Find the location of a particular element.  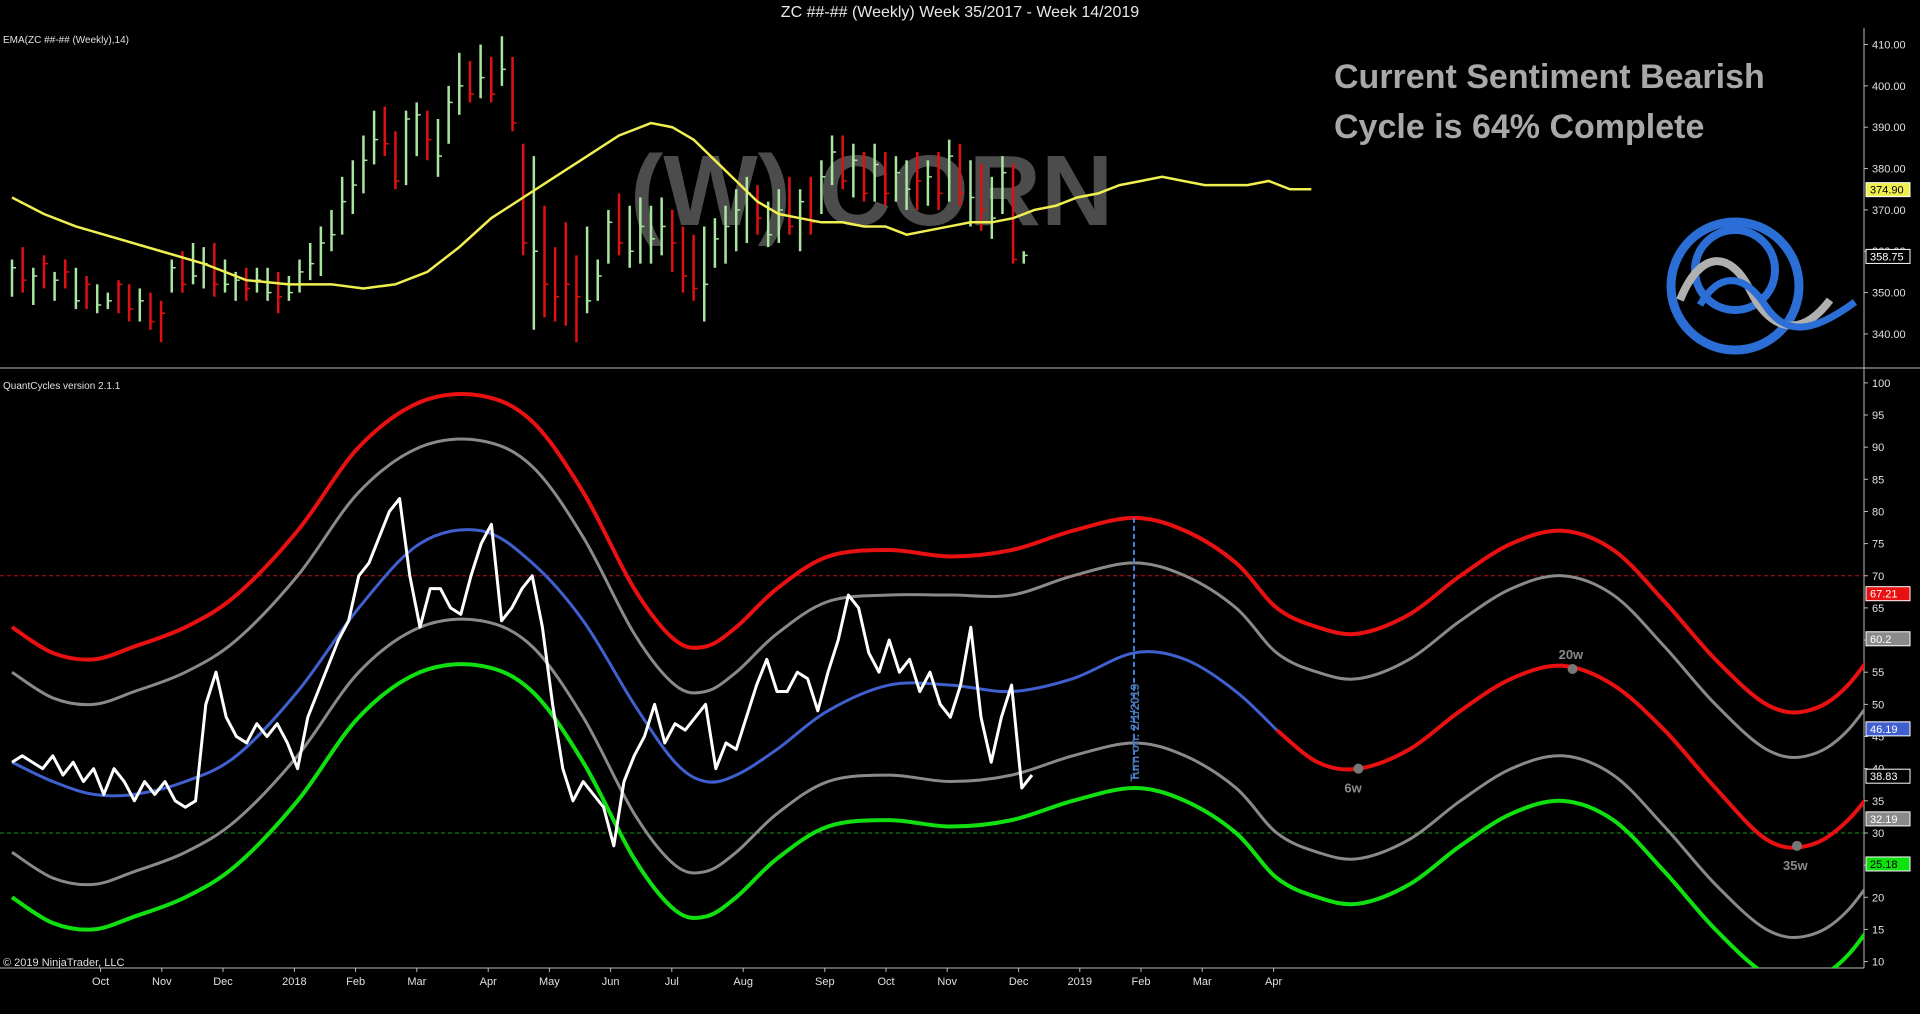

cycle-point: 20w is located at coordinates (1571, 660).